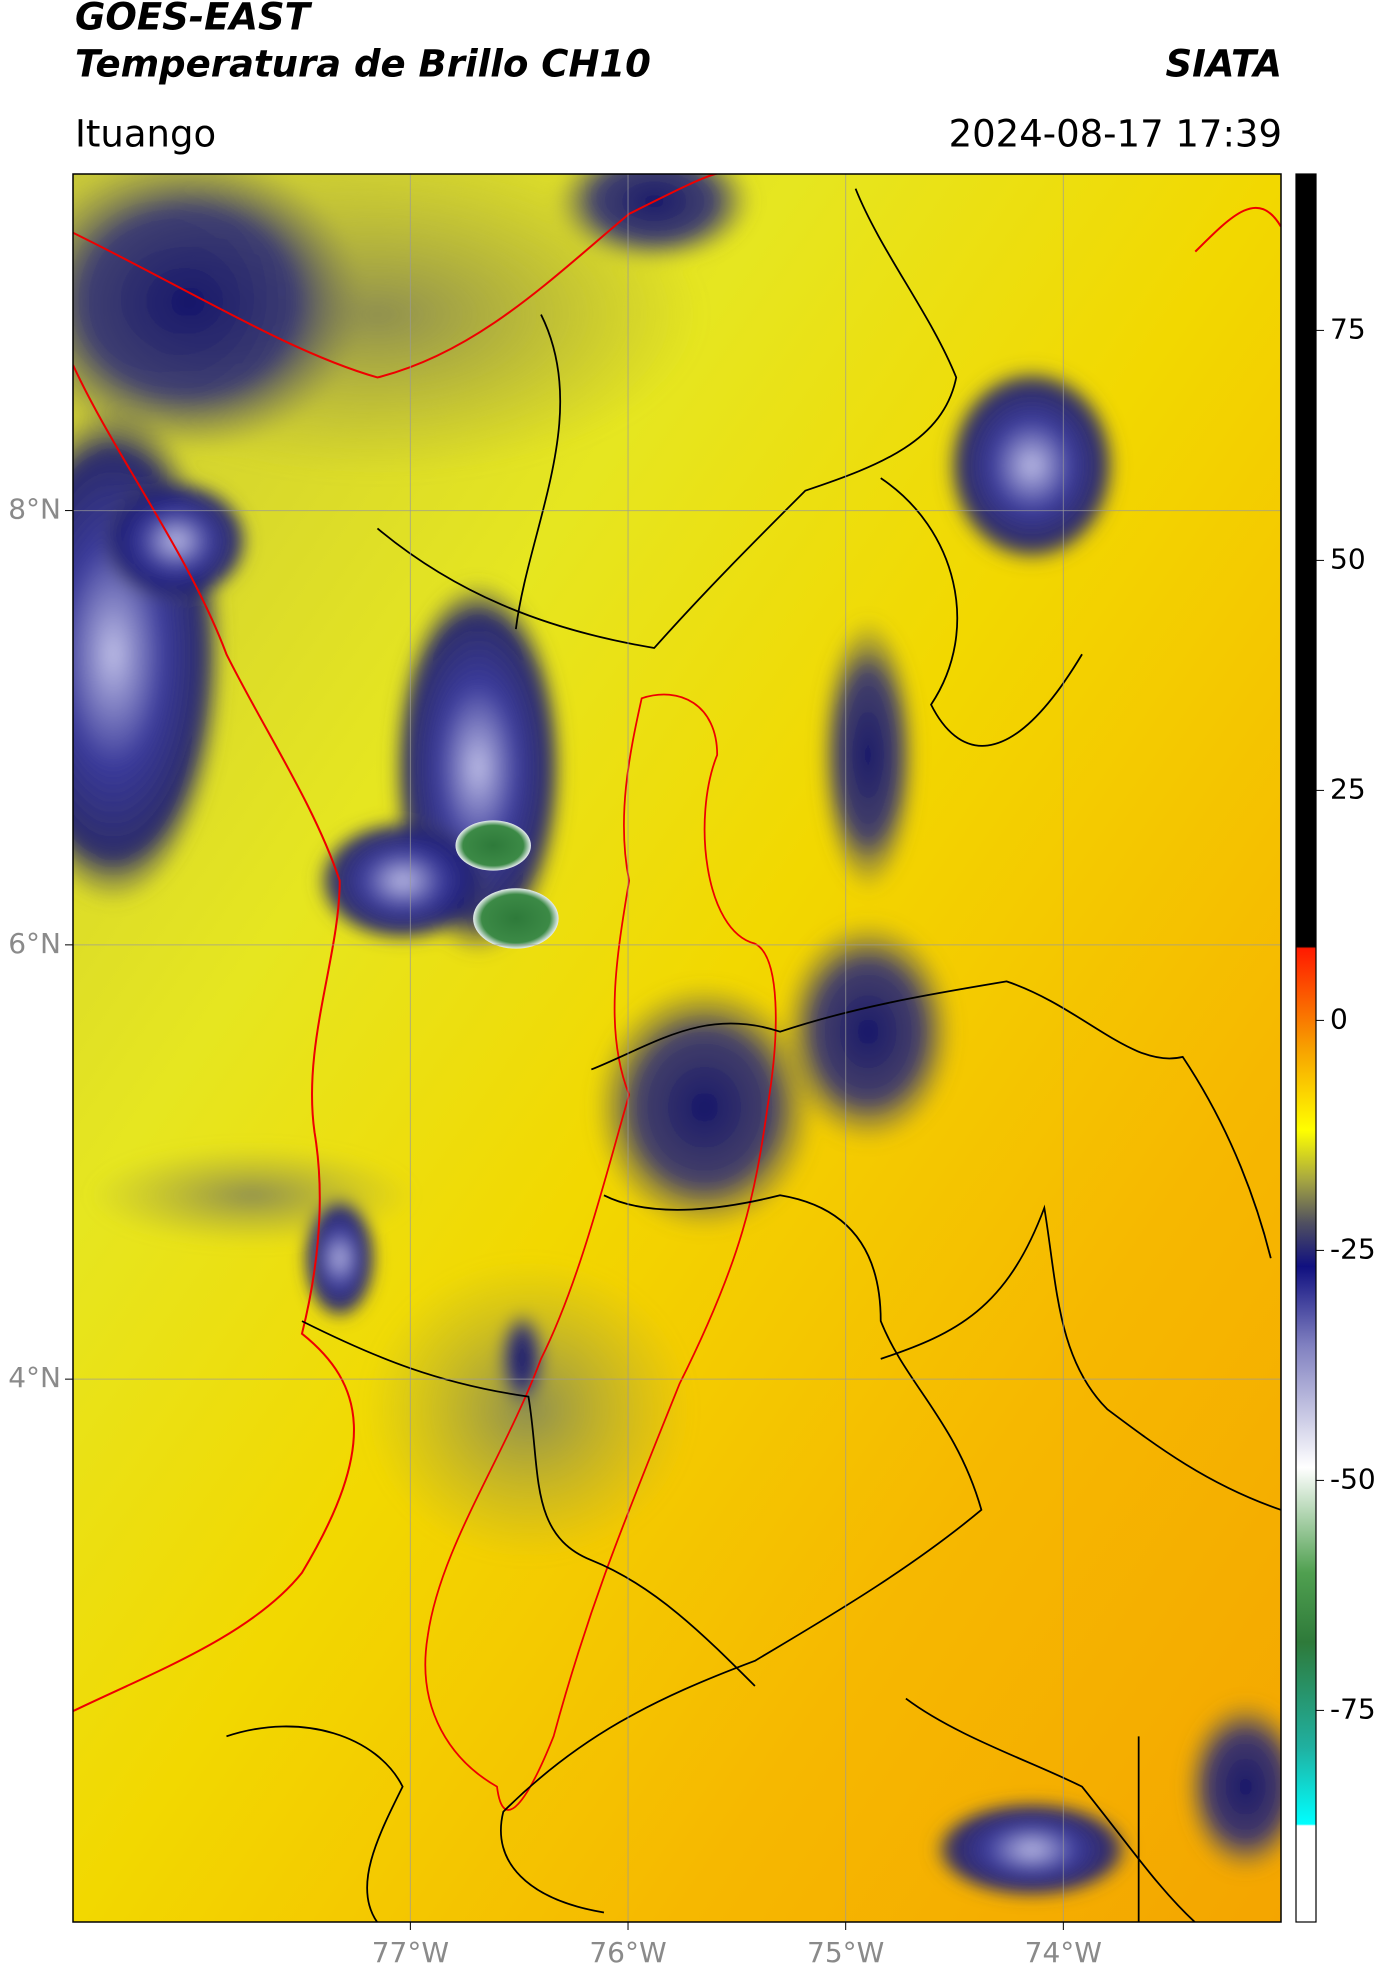 The width and height of the screenshot is (1384, 1981). I want to click on datetime: 2024-08-17 17:39, so click(1115, 134).